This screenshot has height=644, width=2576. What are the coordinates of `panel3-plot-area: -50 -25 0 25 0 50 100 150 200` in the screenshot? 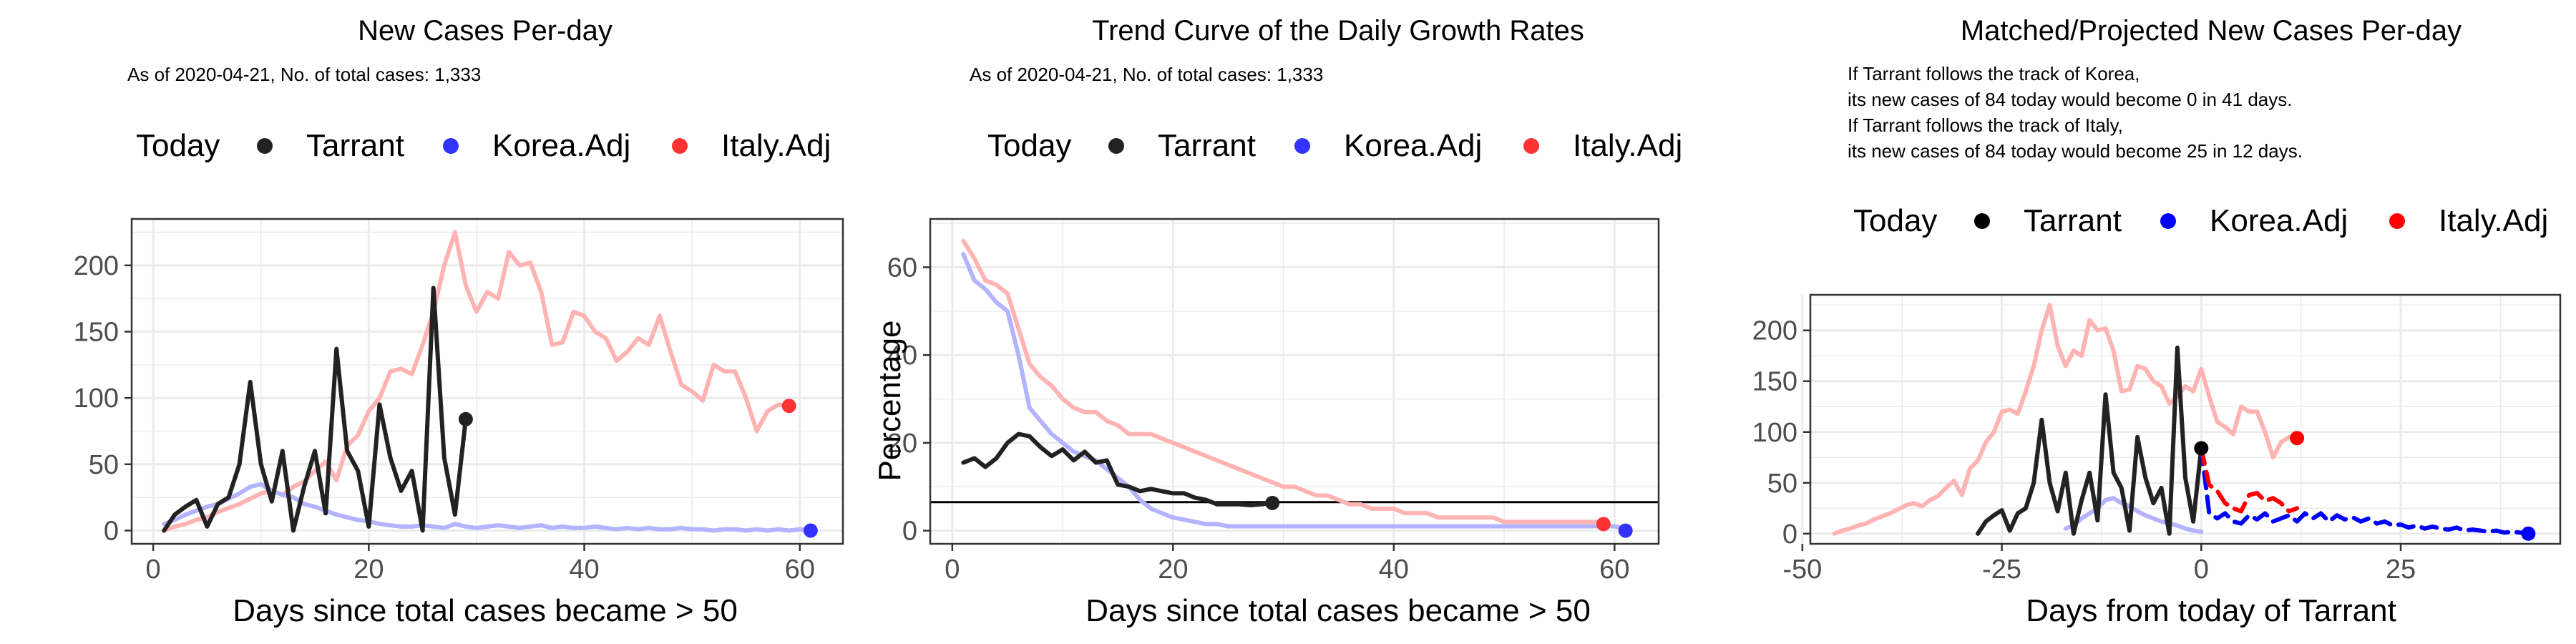 It's located at (2157, 439).